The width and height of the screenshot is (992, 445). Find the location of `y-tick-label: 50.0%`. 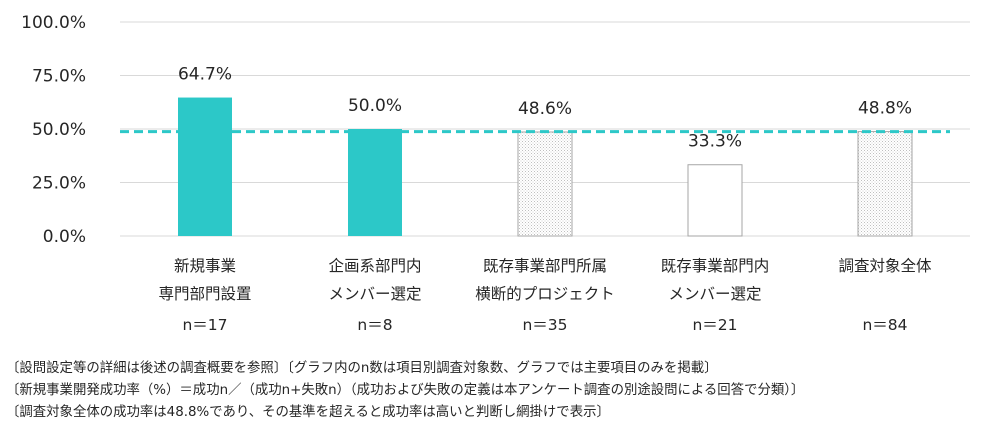

y-tick-label: 50.0% is located at coordinates (59, 130).